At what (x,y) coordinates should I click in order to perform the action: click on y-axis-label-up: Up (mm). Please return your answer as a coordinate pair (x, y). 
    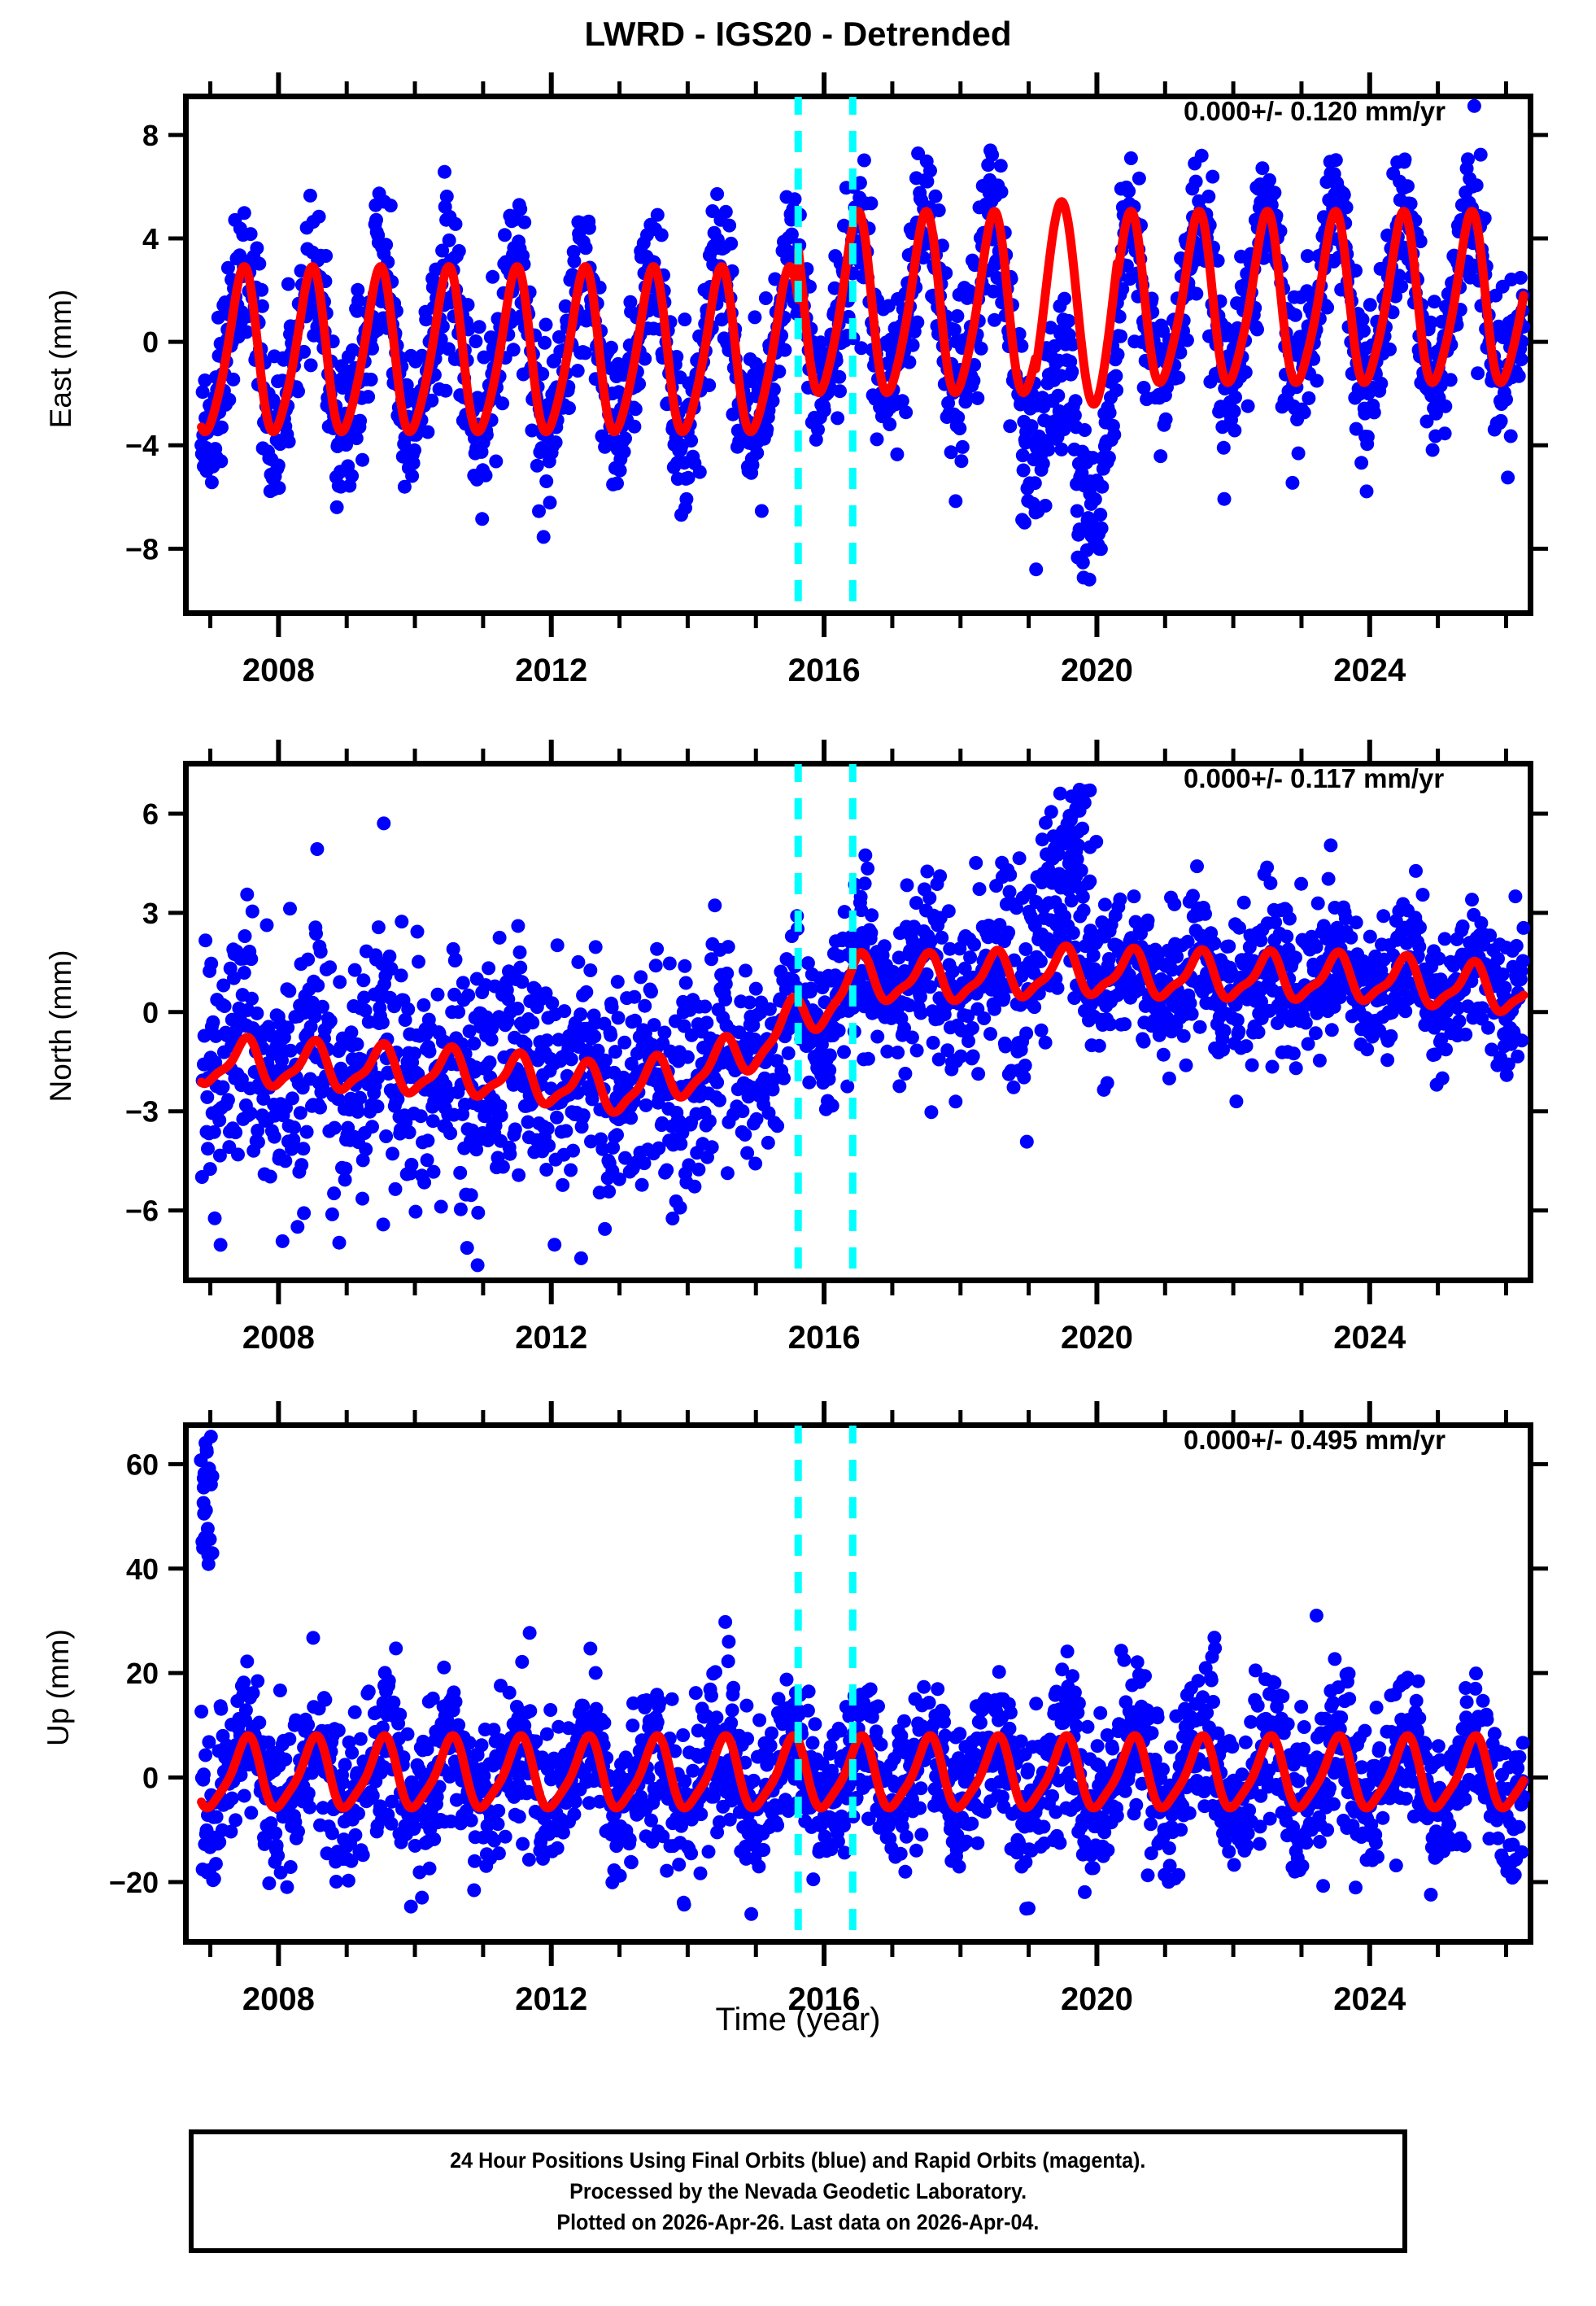
    Looking at the image, I should click on (58, 1687).